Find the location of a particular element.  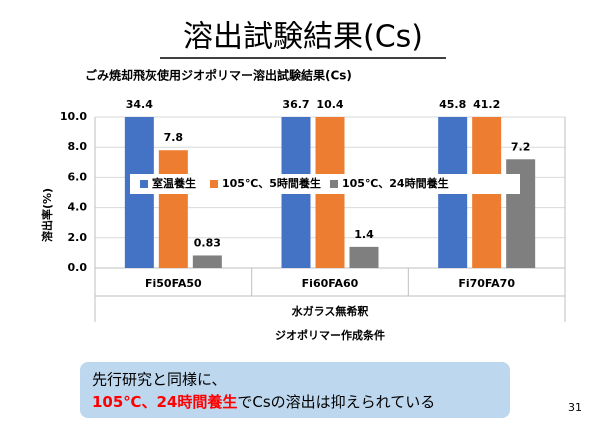

legend-label: 室温養生 is located at coordinates (174, 183).